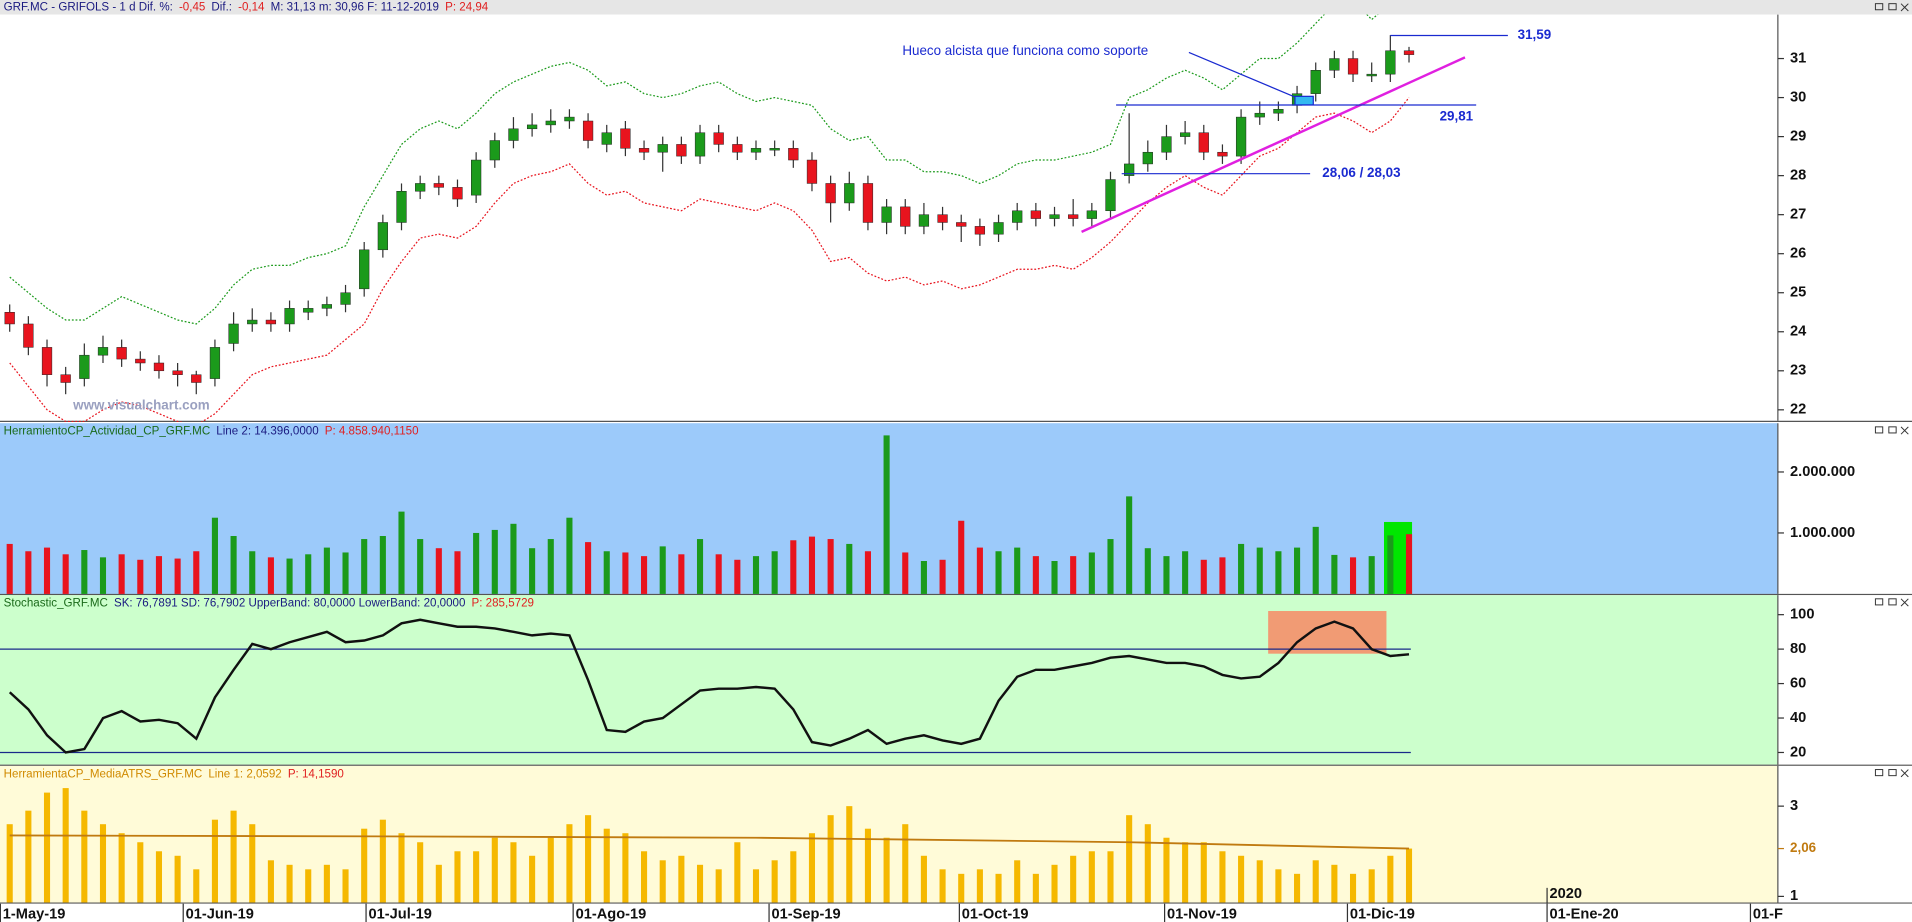 This screenshot has width=1912, height=922. I want to click on y-tick-label: 30, so click(1798, 97).